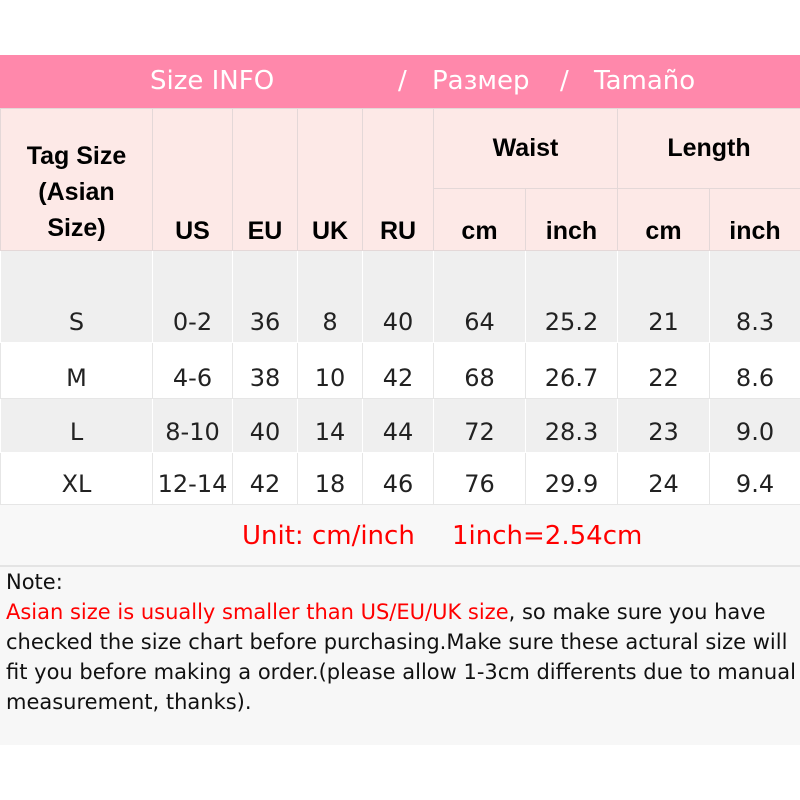 This screenshot has height=800, width=800. I want to click on header-line: (Asian, so click(76, 192).